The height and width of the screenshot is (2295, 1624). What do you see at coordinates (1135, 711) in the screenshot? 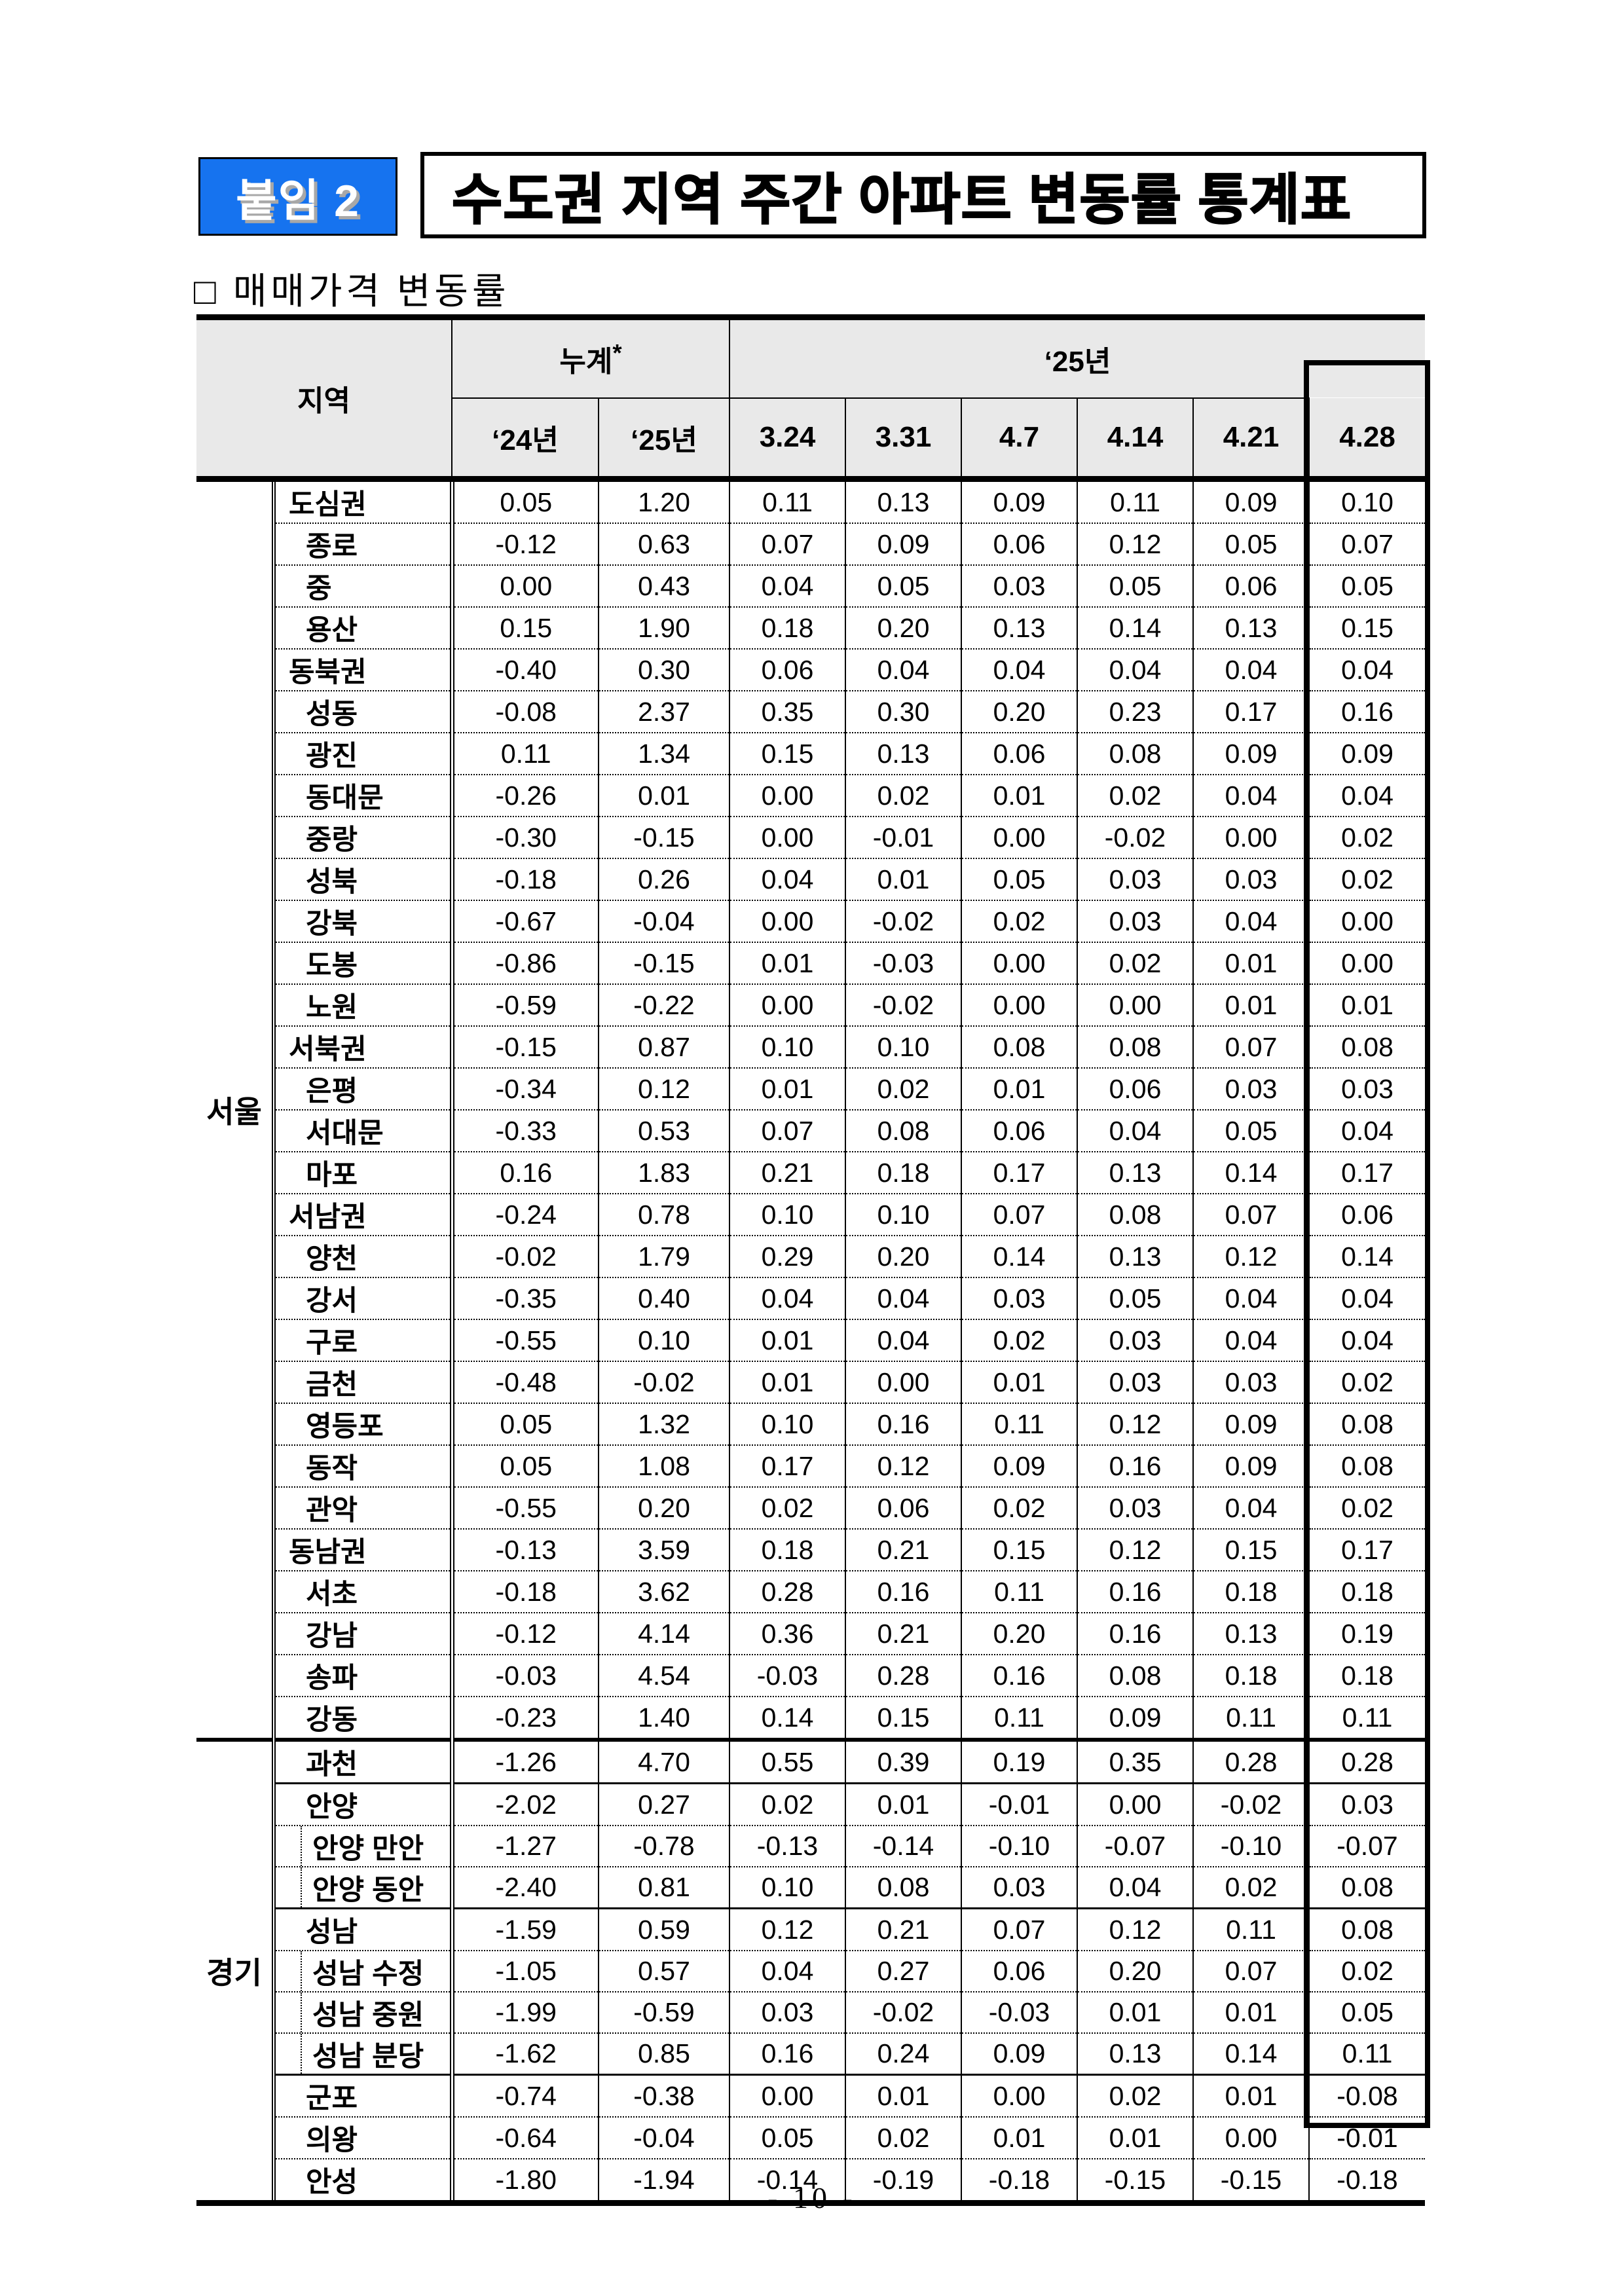
I see `value-cell: 0.23` at bounding box center [1135, 711].